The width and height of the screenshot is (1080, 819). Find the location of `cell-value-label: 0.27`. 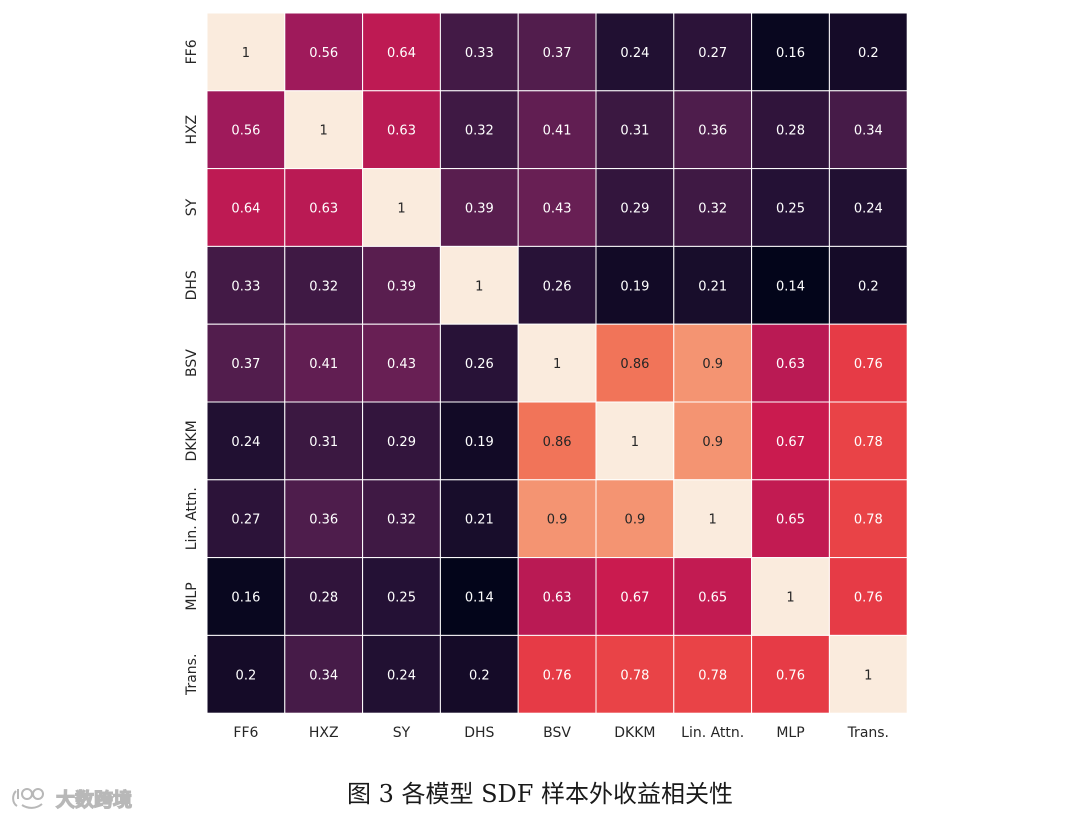

cell-value-label: 0.27 is located at coordinates (245, 520).